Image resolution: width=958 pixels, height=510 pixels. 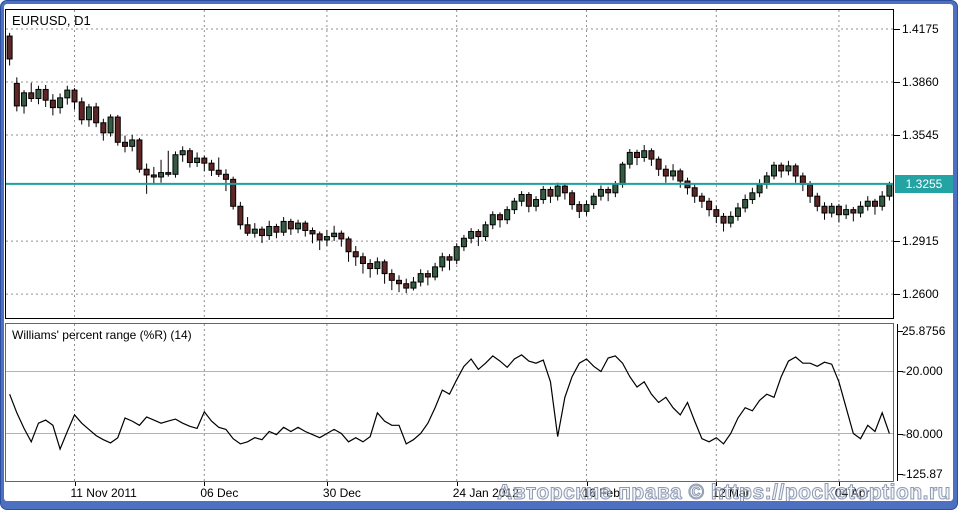 What do you see at coordinates (852, 493) in the screenshot?
I see `date-label: 04 Apr` at bounding box center [852, 493].